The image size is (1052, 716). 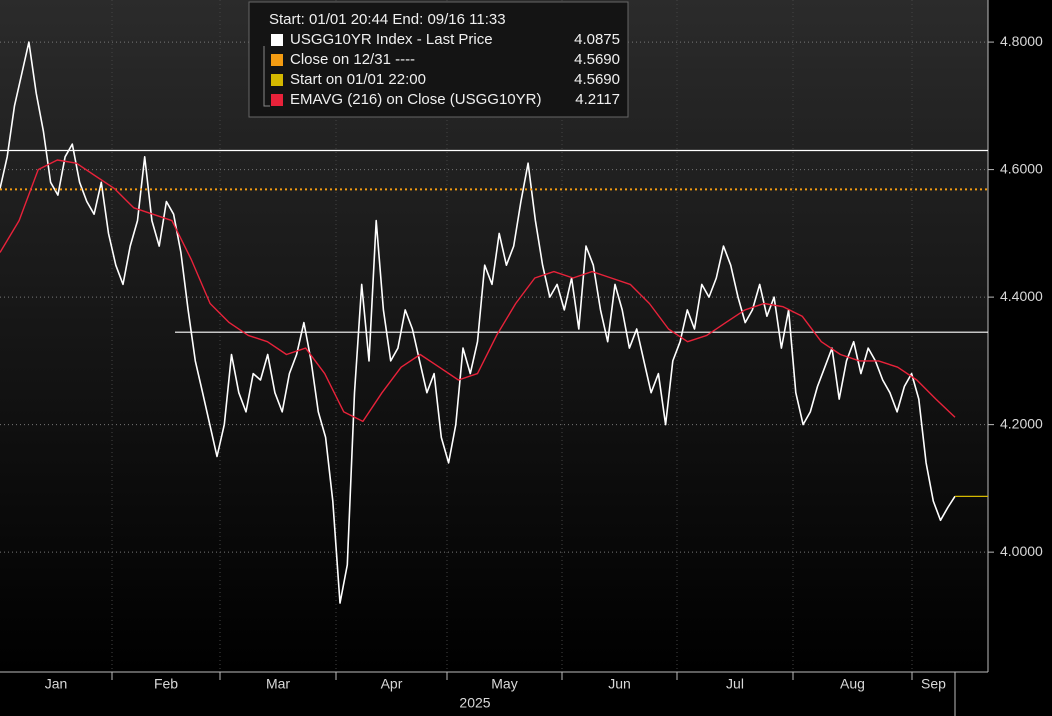 I want to click on y-tick-label: 4.0000, so click(x=1021, y=551).